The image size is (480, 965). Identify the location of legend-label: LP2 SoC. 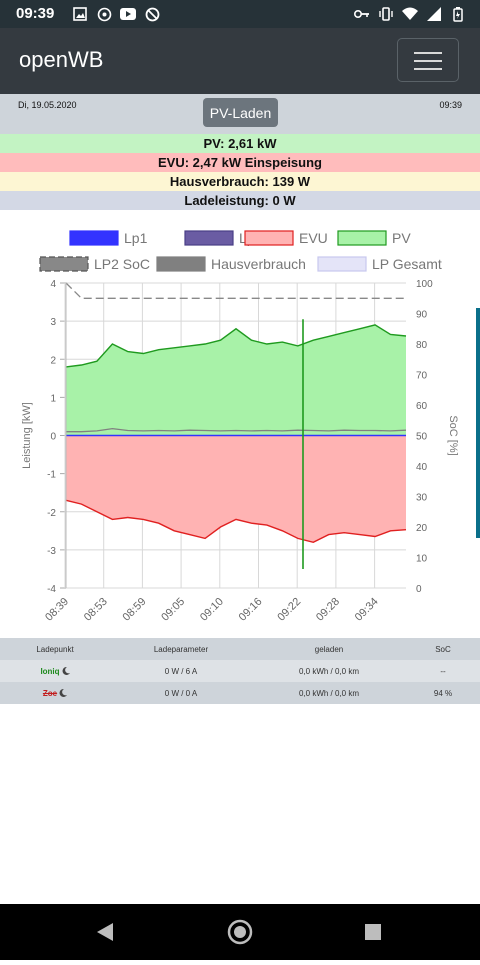
(122, 264).